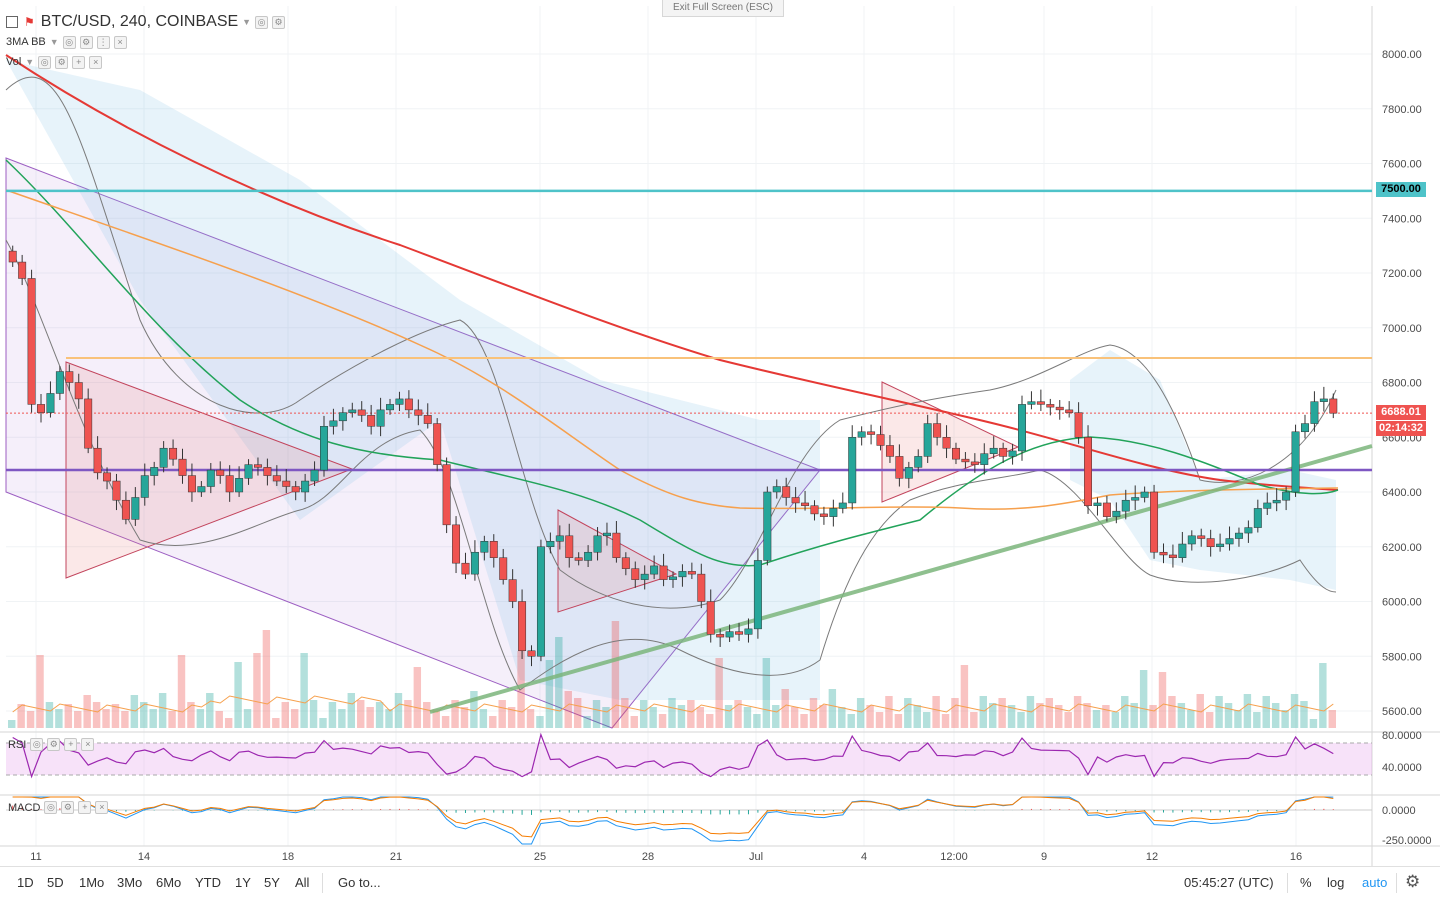 The height and width of the screenshot is (901, 1440). What do you see at coordinates (1402, 603) in the screenshot?
I see `price-tick-label: 6000.00` at bounding box center [1402, 603].